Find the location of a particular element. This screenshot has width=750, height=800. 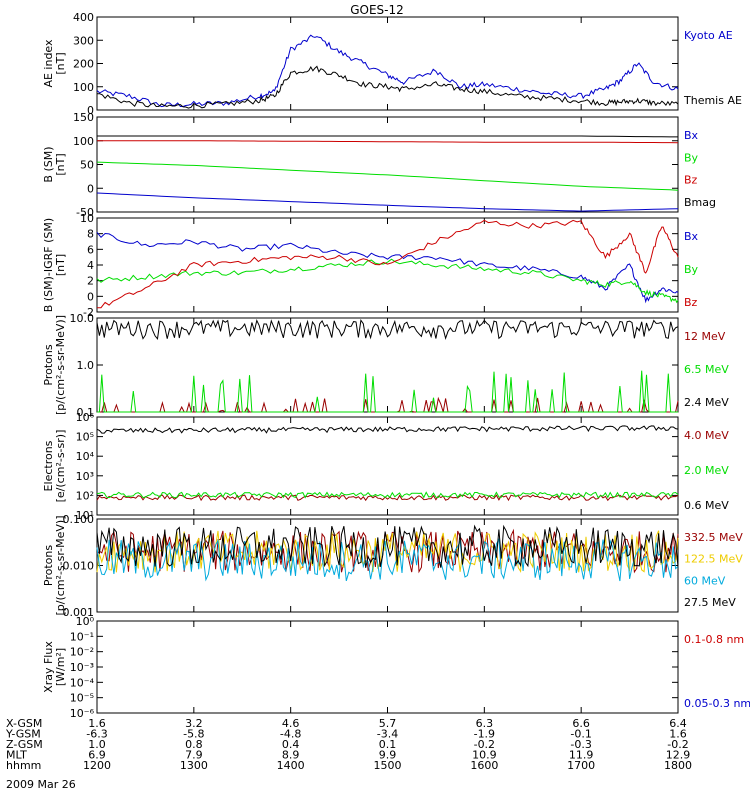

legend-electrons-2: 0.6 MeV is located at coordinates (706, 505).